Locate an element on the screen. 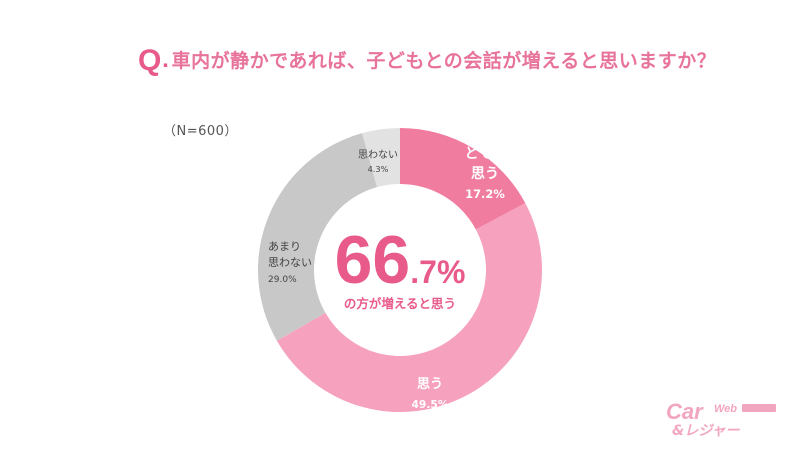 This screenshot has width=800, height=450. slice-strongly-agree is located at coordinates (463, 179).